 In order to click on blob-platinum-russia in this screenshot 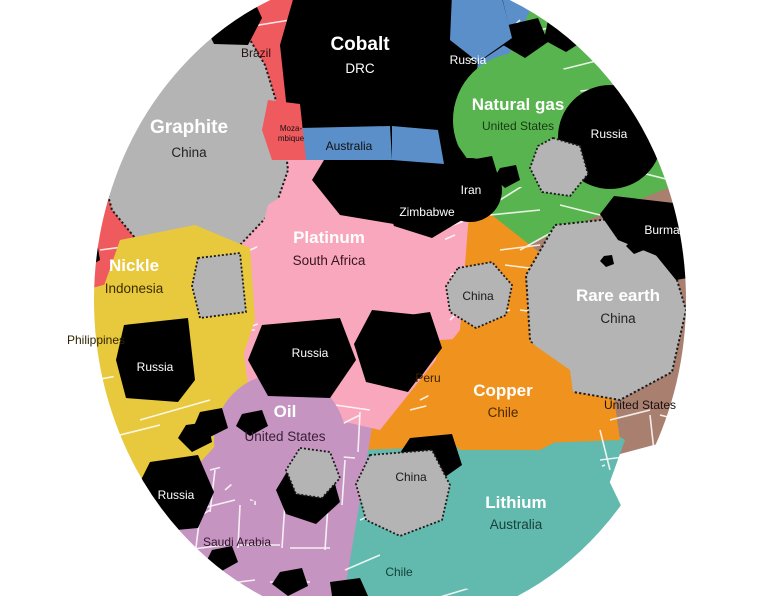, I will do `click(302, 358)`.